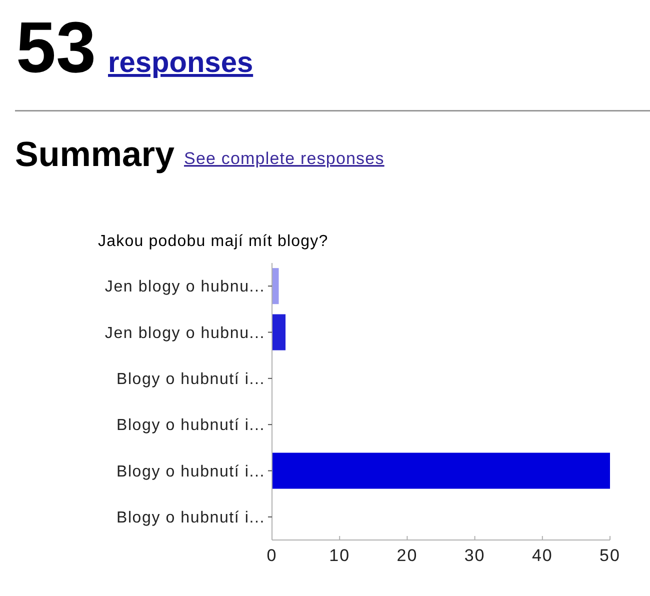  What do you see at coordinates (339, 555) in the screenshot?
I see `x-tick-label: 10` at bounding box center [339, 555].